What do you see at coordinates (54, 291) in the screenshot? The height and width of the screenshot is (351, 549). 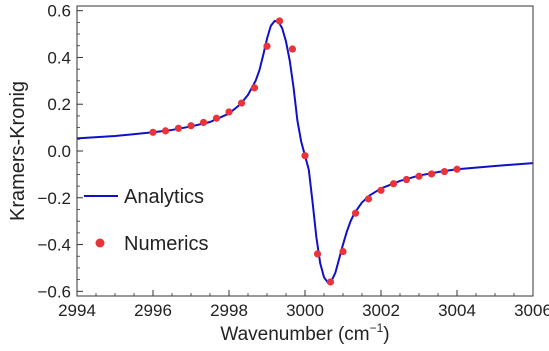 I see `y-tick-label: −0.6` at bounding box center [54, 291].